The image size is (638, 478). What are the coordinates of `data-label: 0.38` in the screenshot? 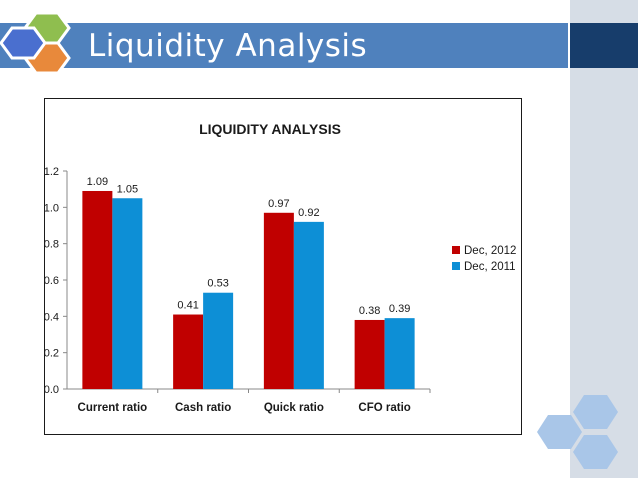 It's located at (369, 311).